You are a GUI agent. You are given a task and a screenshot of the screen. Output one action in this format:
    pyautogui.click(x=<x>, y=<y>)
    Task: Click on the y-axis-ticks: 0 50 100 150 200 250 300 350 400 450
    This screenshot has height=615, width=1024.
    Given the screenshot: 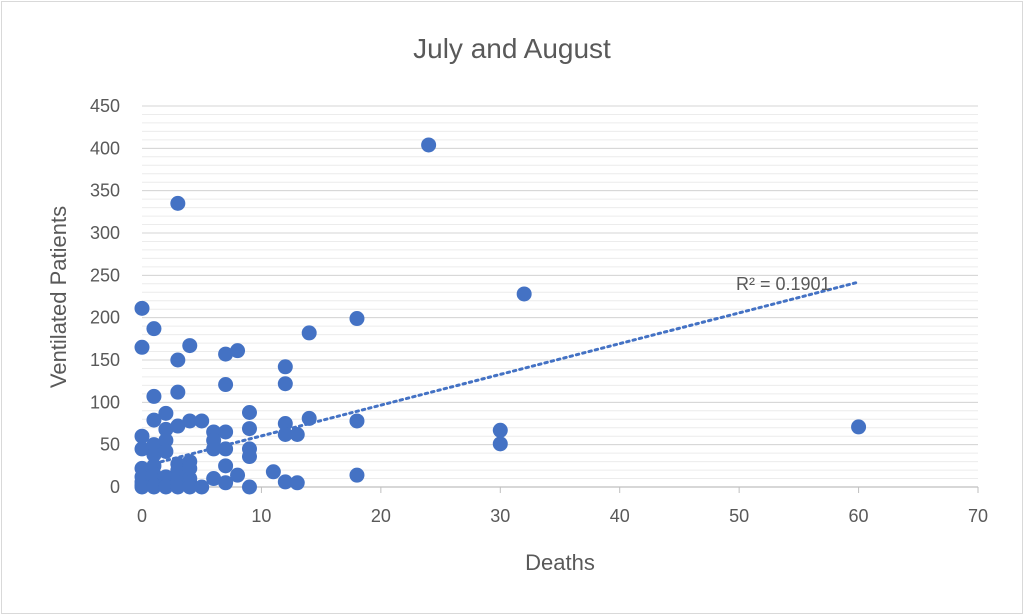 What is the action you would take?
    pyautogui.click(x=105, y=296)
    